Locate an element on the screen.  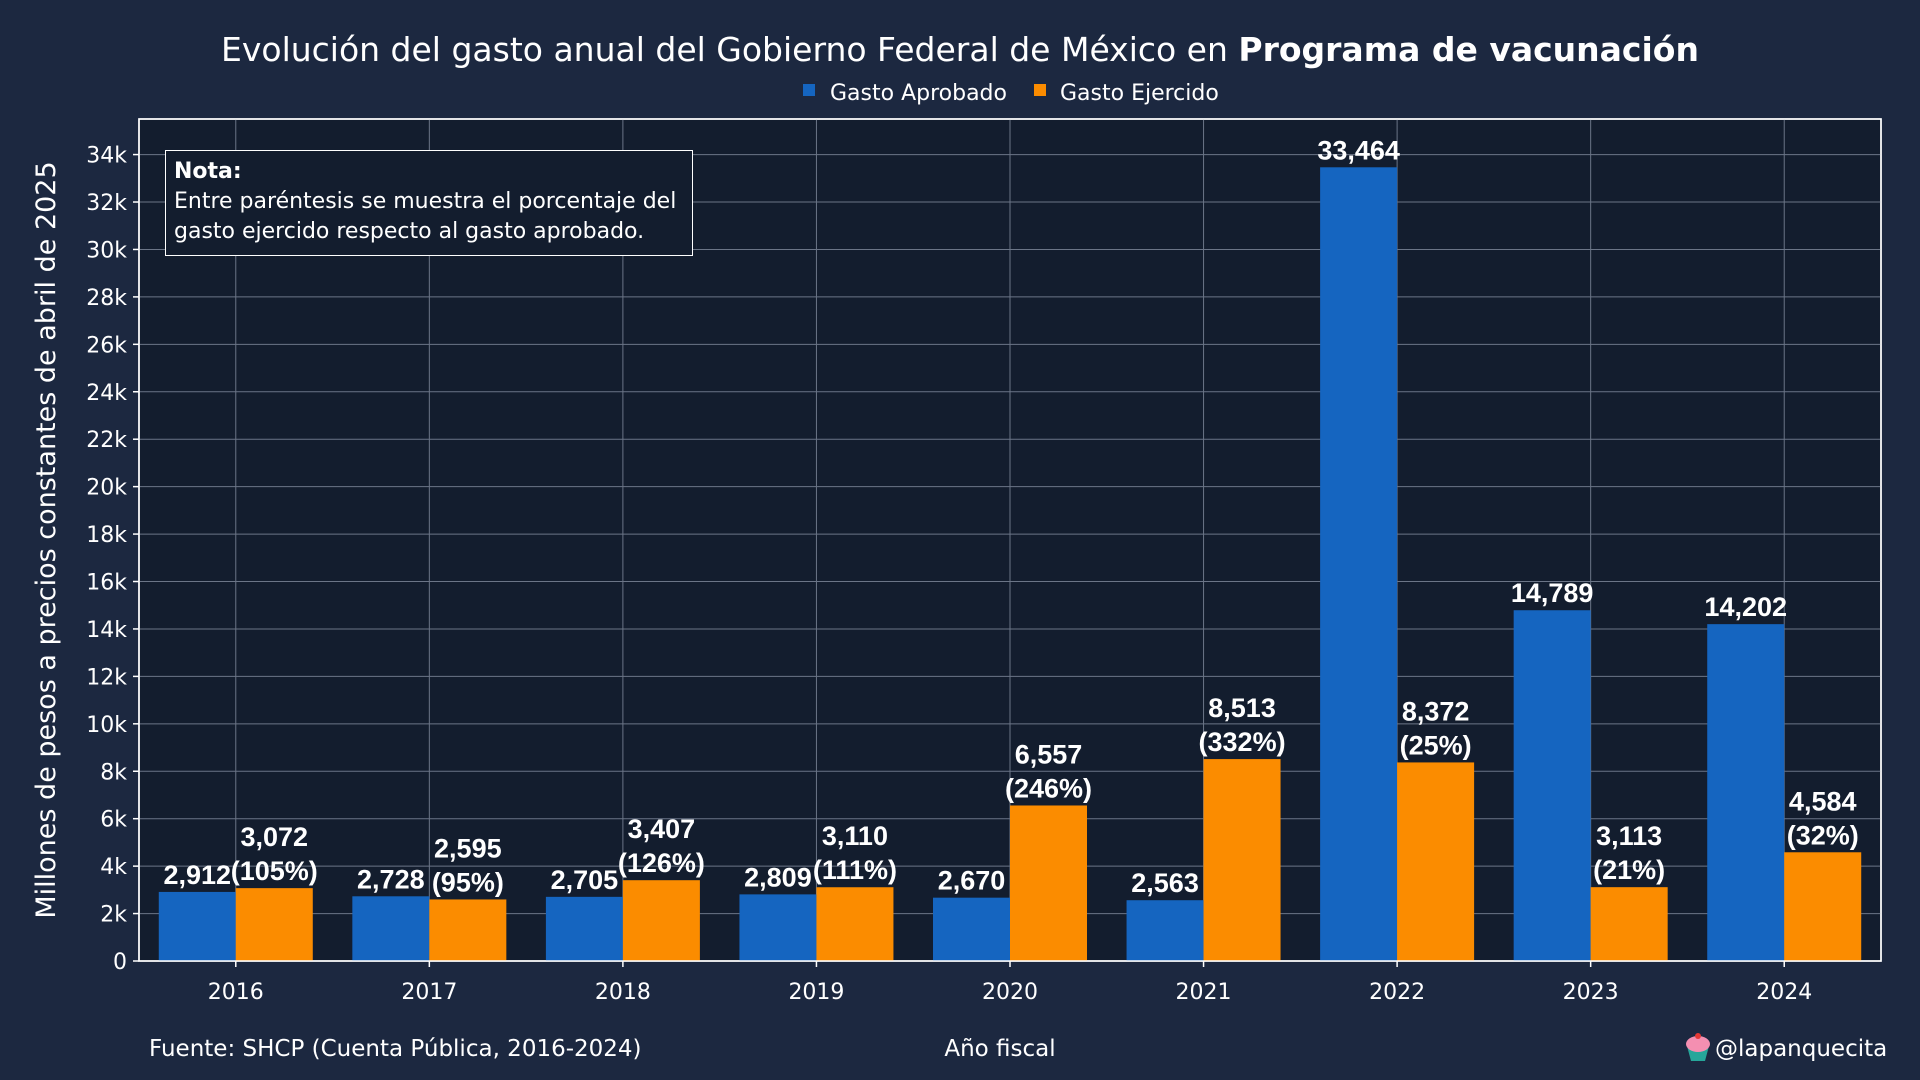
x-axis-ticks: 2016 2017 2018 2019 2020 2021 2022 2023 2024 is located at coordinates (1010, 983).